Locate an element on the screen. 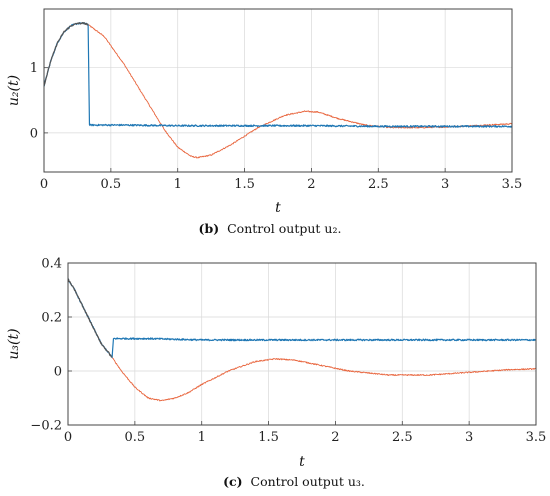 Image resolution: width=550 pixels, height=496 pixels. chart-u3-ytick-label: 0.2 is located at coordinates (51, 318).